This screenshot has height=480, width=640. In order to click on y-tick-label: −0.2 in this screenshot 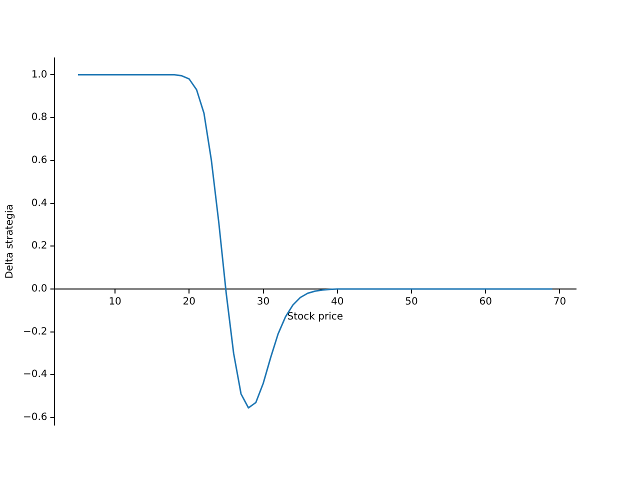, I will do `click(35, 332)`.